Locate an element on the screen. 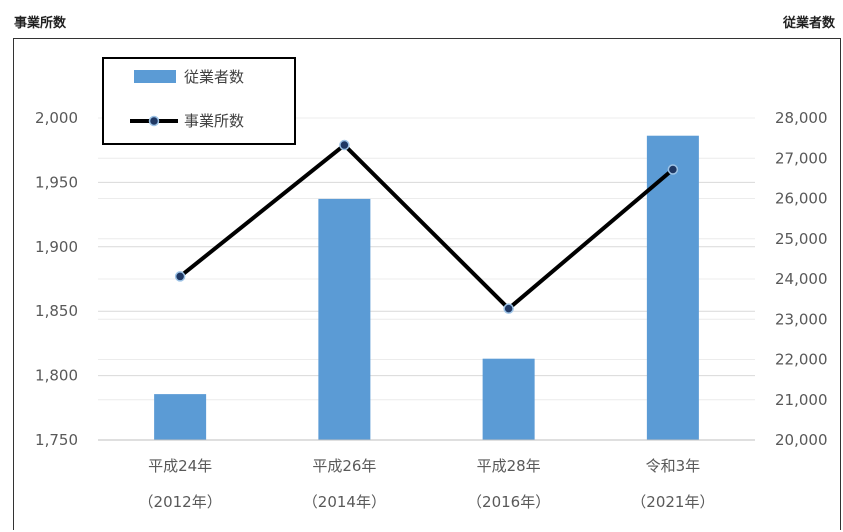  right-tick-label: 24,000 is located at coordinates (801, 279).